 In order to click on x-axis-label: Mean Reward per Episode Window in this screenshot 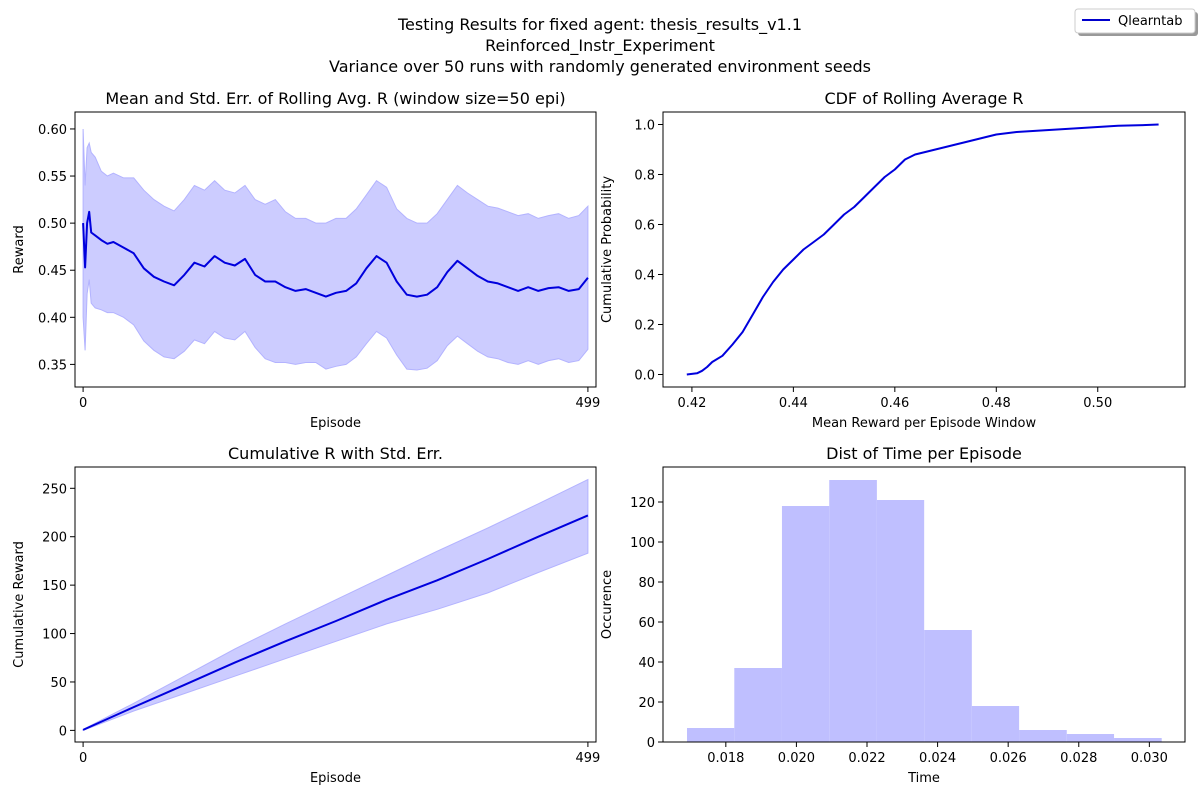, I will do `click(924, 423)`.